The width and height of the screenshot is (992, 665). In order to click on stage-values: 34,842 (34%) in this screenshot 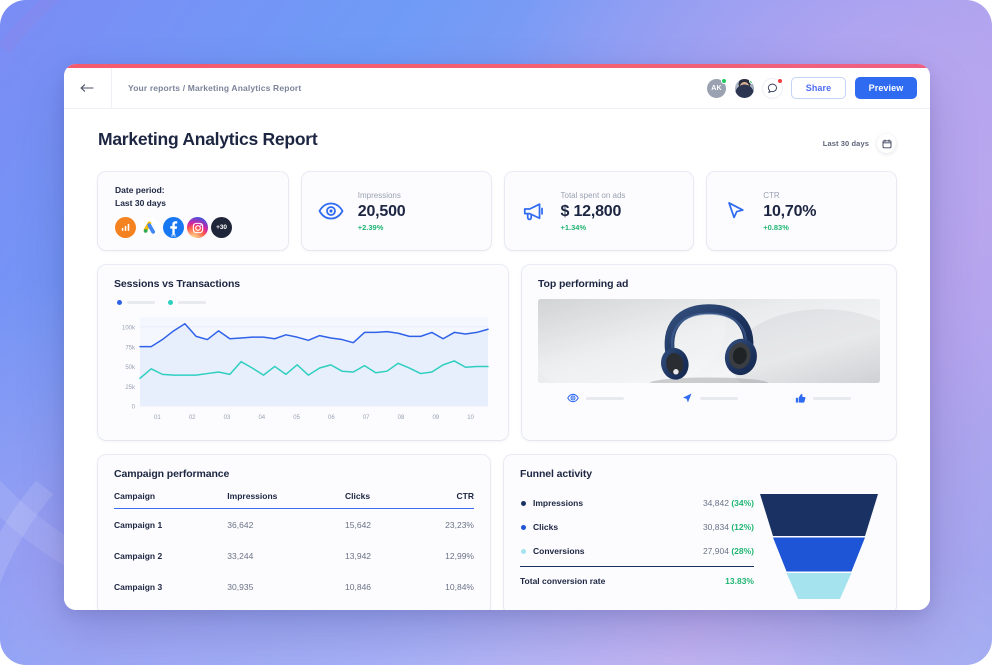, I will do `click(728, 503)`.